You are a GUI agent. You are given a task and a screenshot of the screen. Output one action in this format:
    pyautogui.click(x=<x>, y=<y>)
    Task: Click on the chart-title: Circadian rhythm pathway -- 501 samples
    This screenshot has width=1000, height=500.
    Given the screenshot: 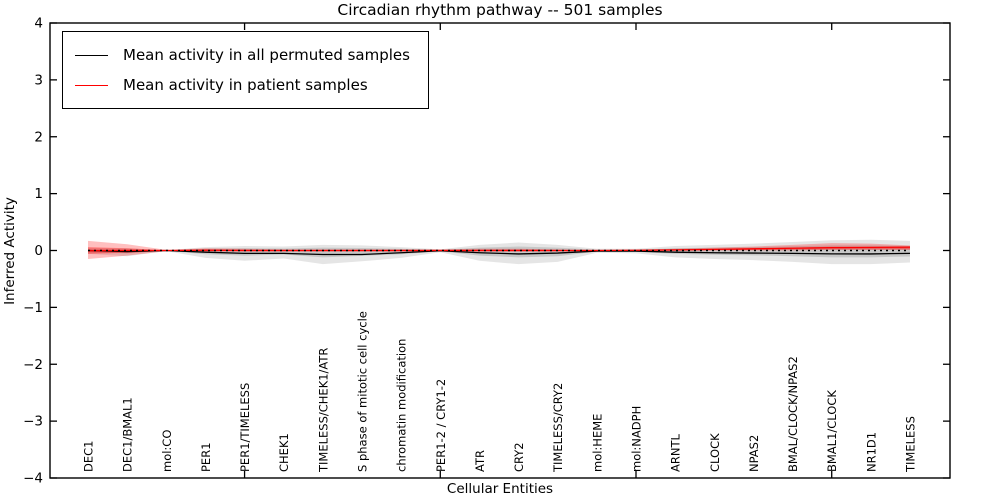 What is the action you would take?
    pyautogui.click(x=500, y=10)
    